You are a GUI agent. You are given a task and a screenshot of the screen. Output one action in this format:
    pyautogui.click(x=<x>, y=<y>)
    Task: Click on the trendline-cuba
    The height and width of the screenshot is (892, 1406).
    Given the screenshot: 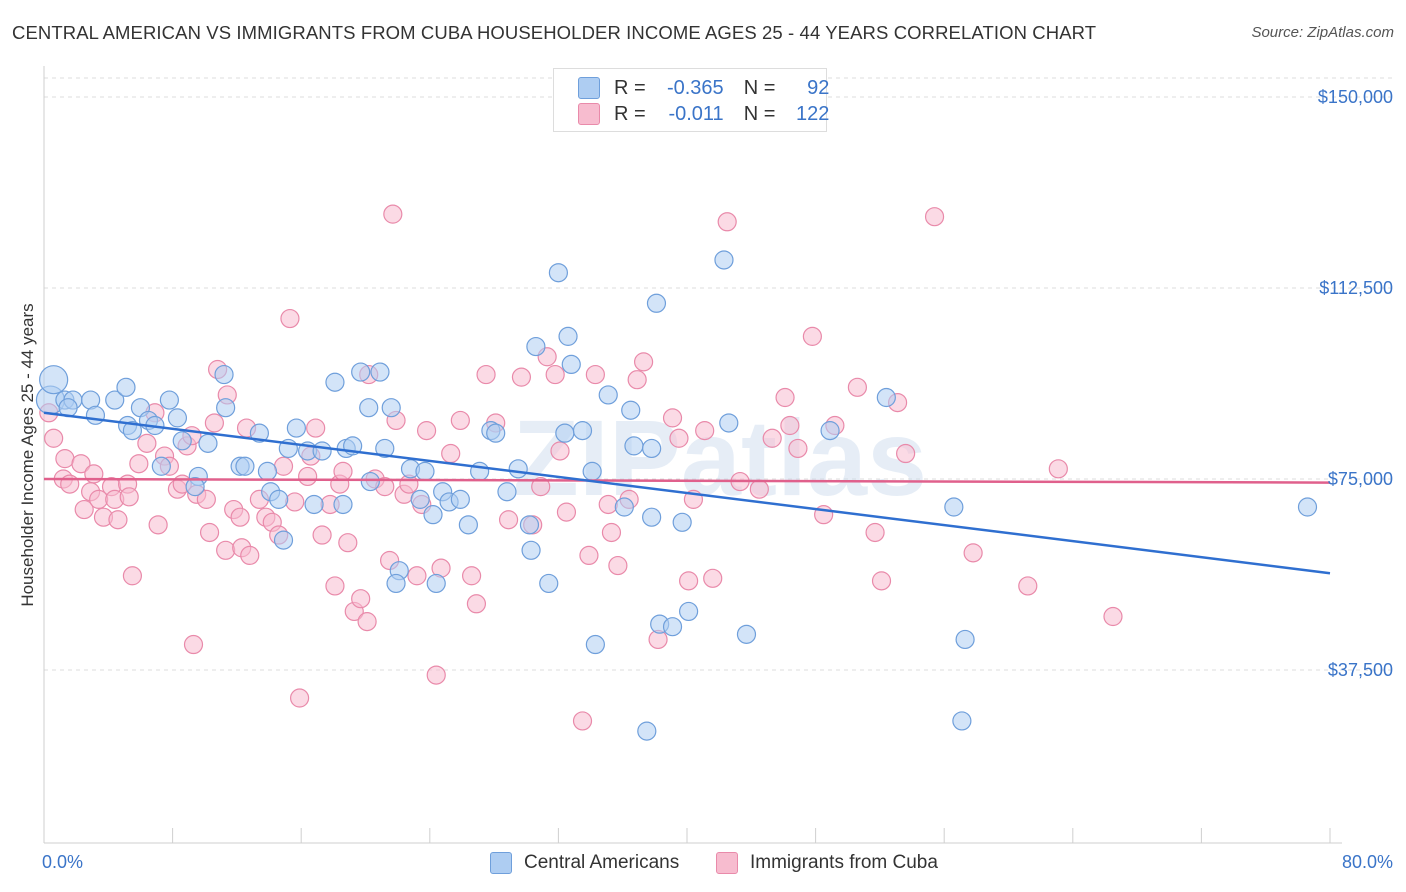 What is the action you would take?
    pyautogui.click(x=687, y=480)
    